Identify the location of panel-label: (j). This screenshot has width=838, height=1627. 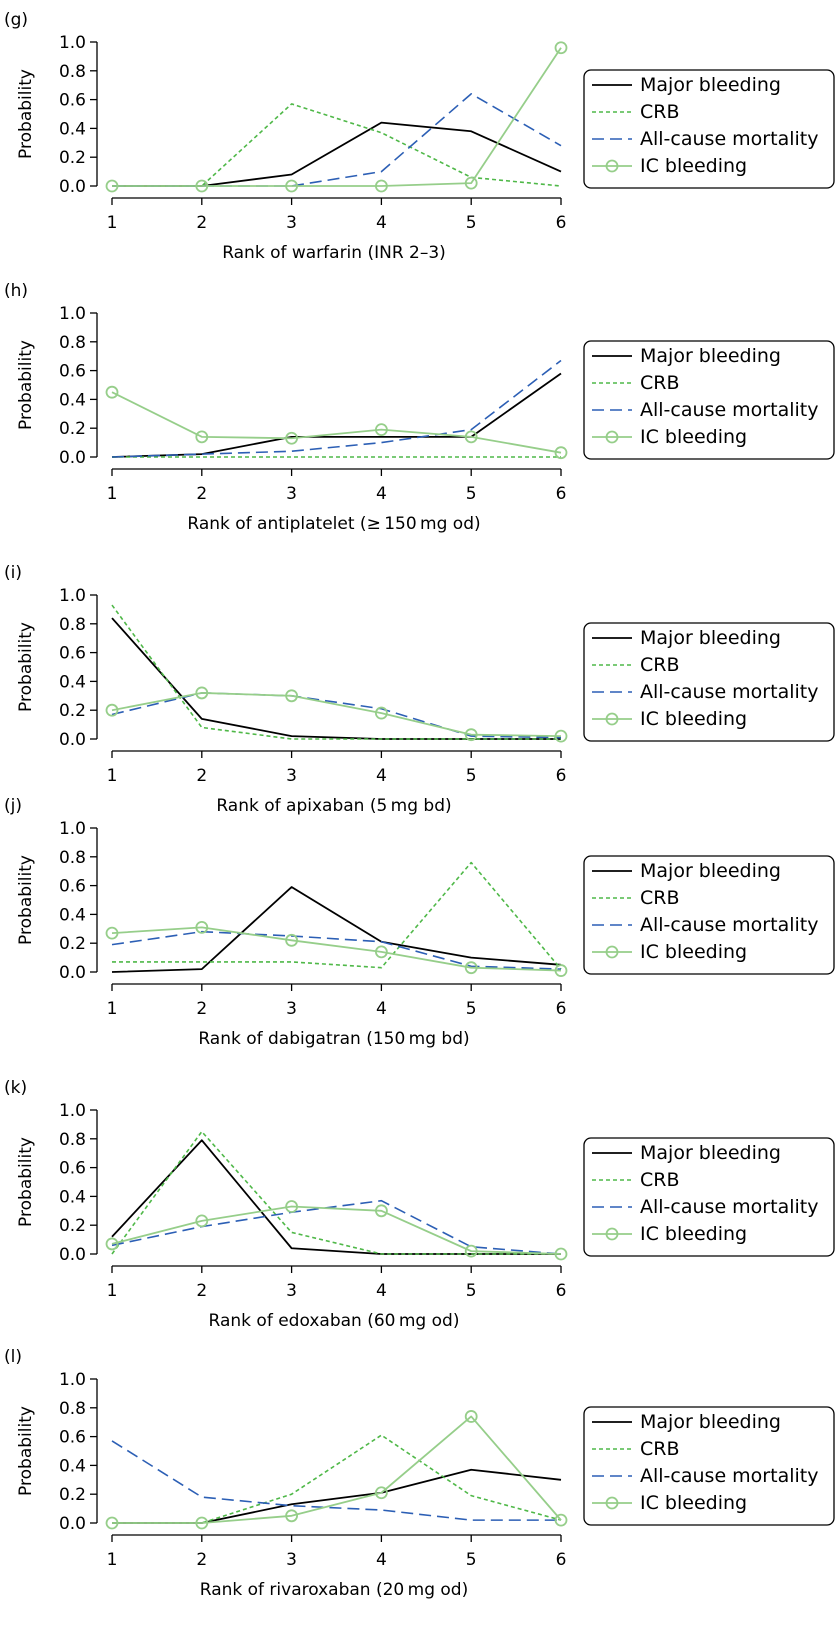
(13, 806).